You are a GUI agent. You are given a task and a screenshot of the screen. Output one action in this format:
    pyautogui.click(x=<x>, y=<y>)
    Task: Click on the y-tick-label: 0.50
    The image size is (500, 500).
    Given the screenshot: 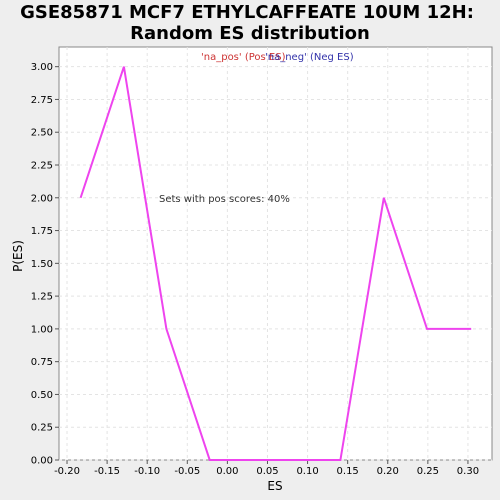 What is the action you would take?
    pyautogui.click(x=42, y=395)
    